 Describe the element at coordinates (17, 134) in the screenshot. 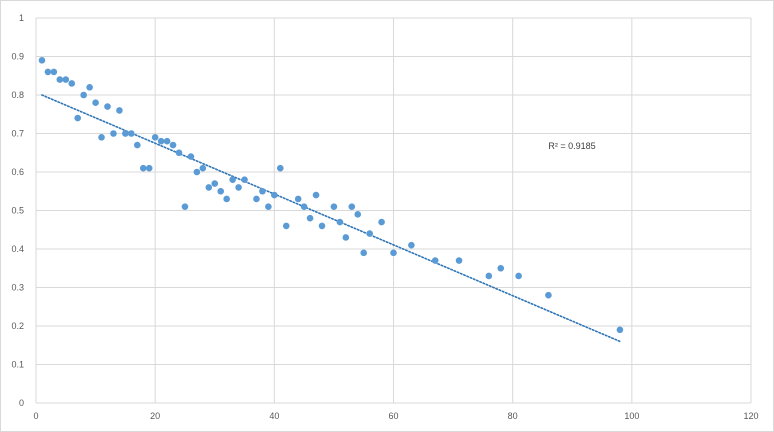

I see `y-tick-label: 0.7` at that location.